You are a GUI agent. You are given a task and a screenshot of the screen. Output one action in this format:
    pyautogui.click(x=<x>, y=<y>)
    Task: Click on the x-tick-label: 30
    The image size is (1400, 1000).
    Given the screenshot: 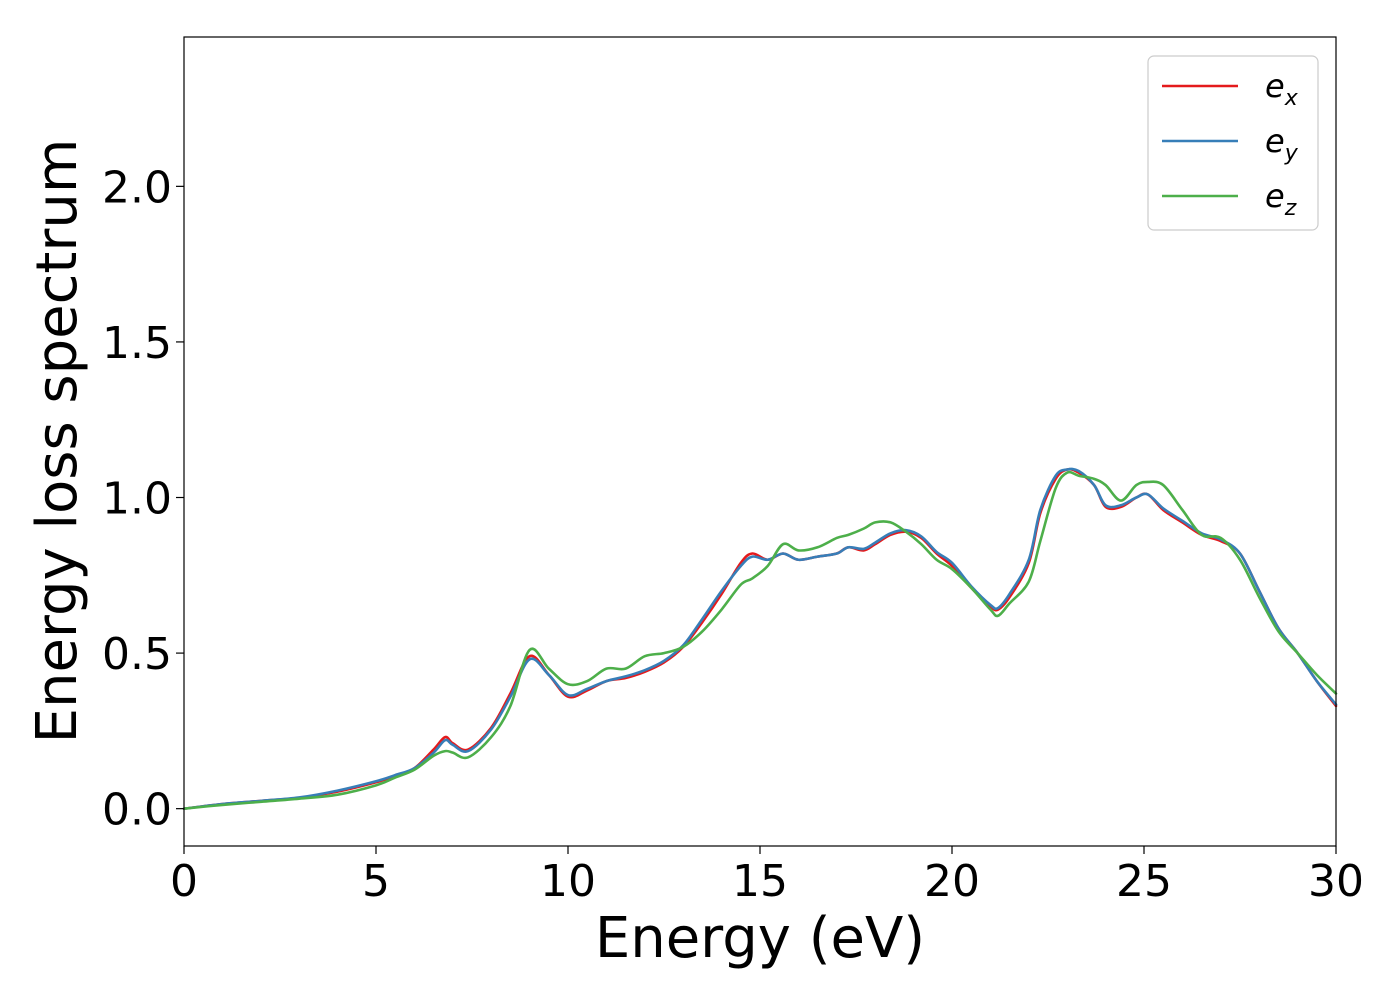 What is the action you would take?
    pyautogui.click(x=1336, y=881)
    